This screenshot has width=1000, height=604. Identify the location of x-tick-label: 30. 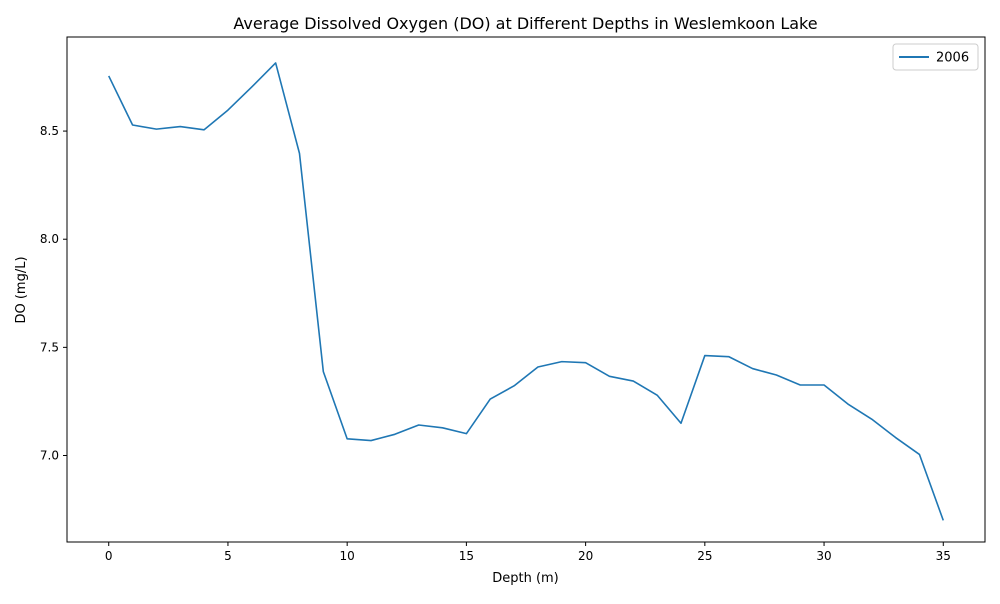
(823, 556).